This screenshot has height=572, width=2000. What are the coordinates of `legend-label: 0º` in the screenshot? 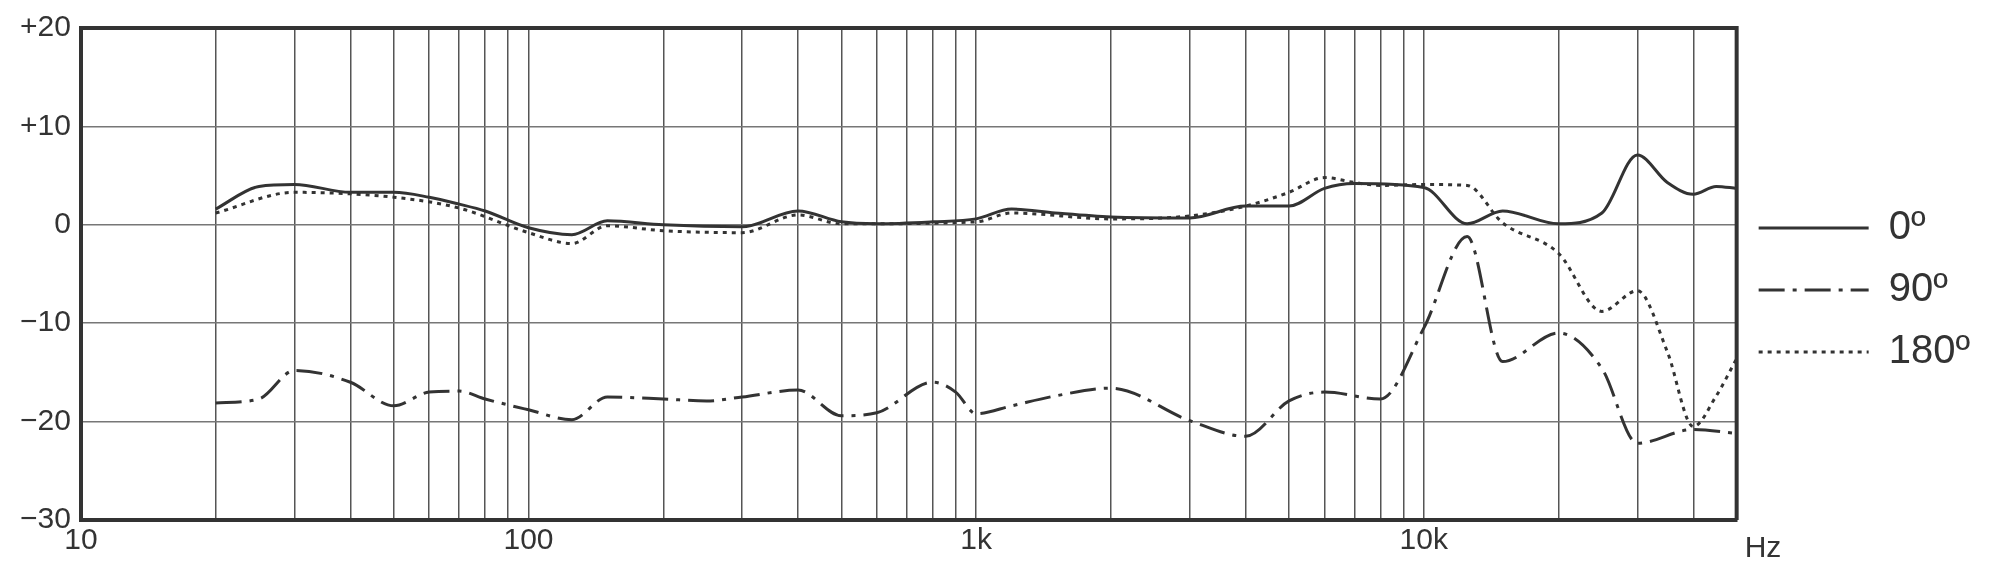 It's located at (1907, 225).